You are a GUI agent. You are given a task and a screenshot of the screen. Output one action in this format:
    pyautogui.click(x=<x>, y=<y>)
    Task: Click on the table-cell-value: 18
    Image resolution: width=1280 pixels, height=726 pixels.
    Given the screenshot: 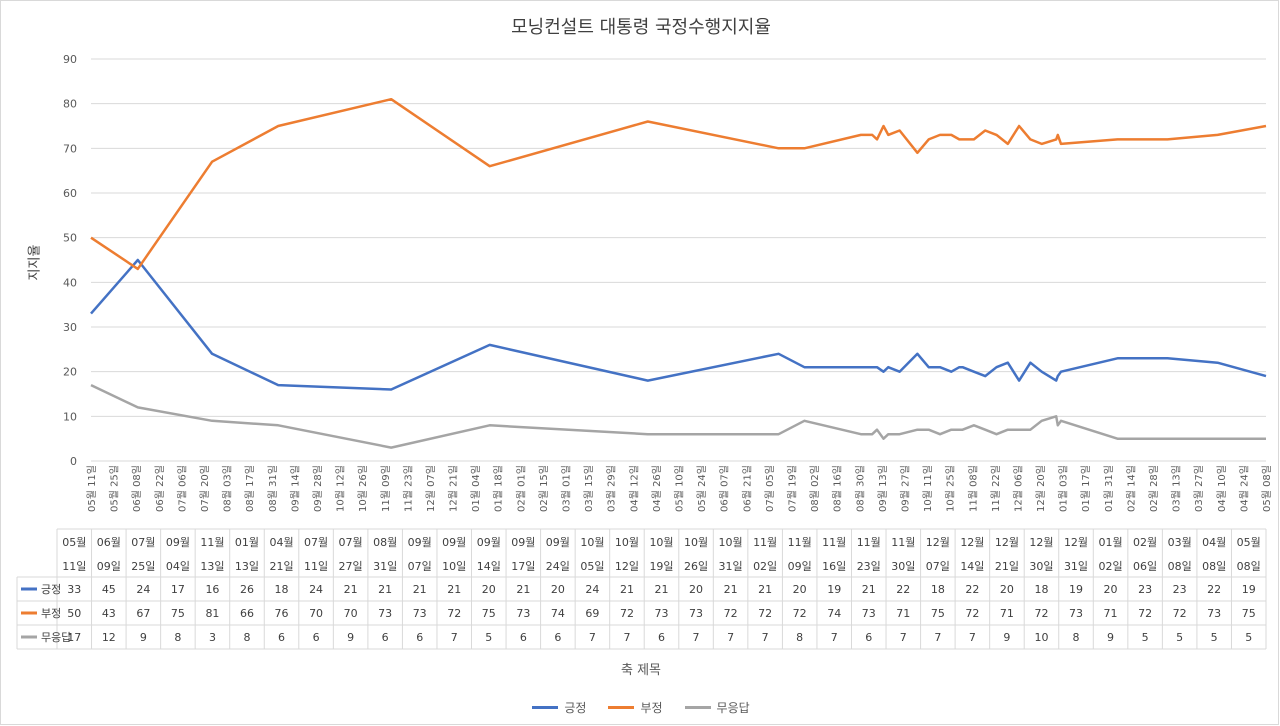 What is the action you would take?
    pyautogui.click(x=282, y=589)
    